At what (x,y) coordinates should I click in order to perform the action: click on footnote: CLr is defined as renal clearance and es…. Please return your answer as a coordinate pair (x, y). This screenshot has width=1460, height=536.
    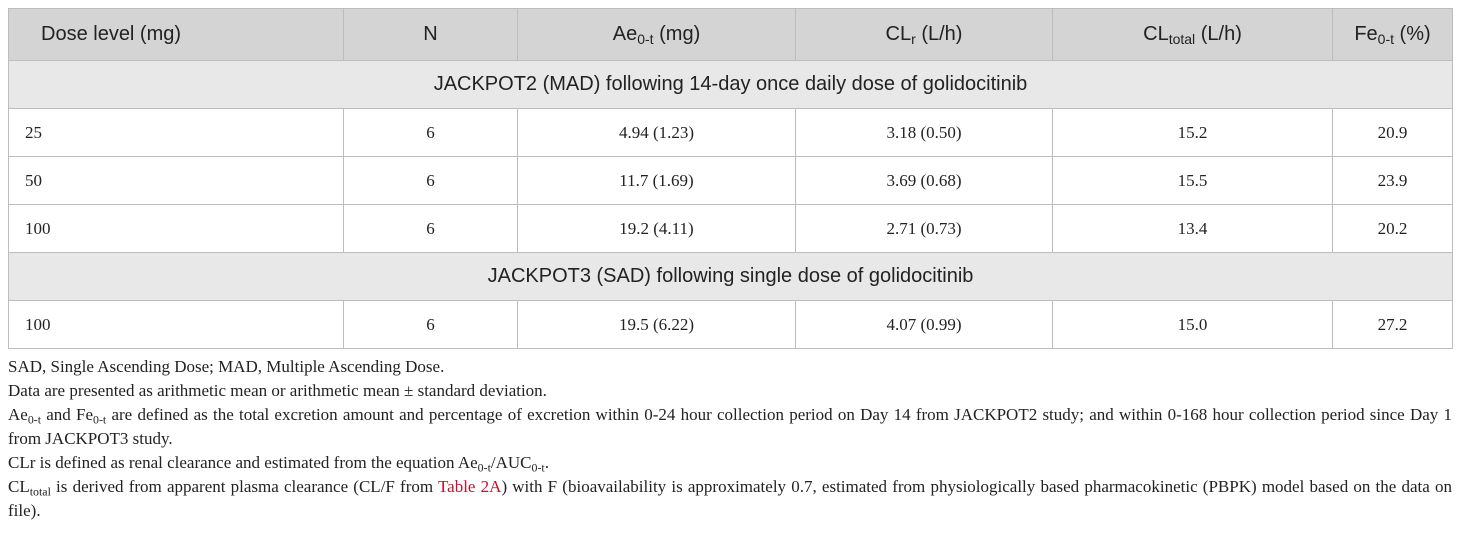
    Looking at the image, I should click on (730, 463).